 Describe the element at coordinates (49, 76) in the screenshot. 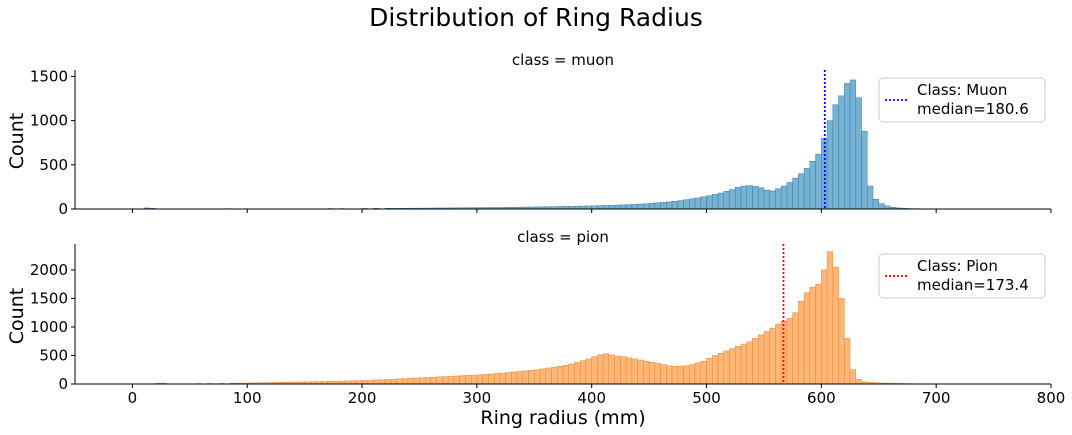

I see `y-tick-label: 1500` at that location.